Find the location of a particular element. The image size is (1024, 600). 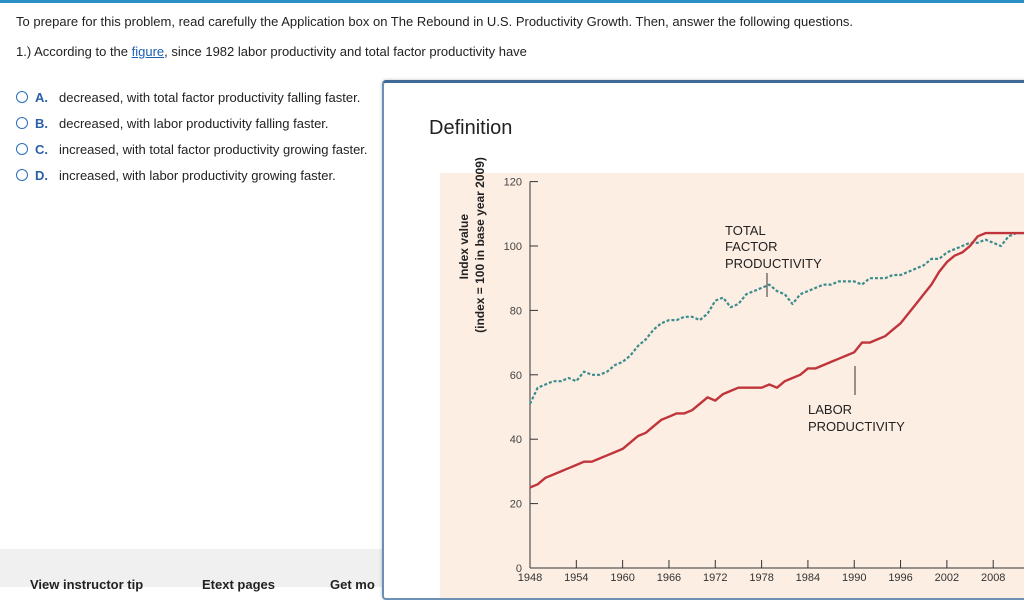

y-axis-label-line1: Index value is located at coordinates (464, 247).